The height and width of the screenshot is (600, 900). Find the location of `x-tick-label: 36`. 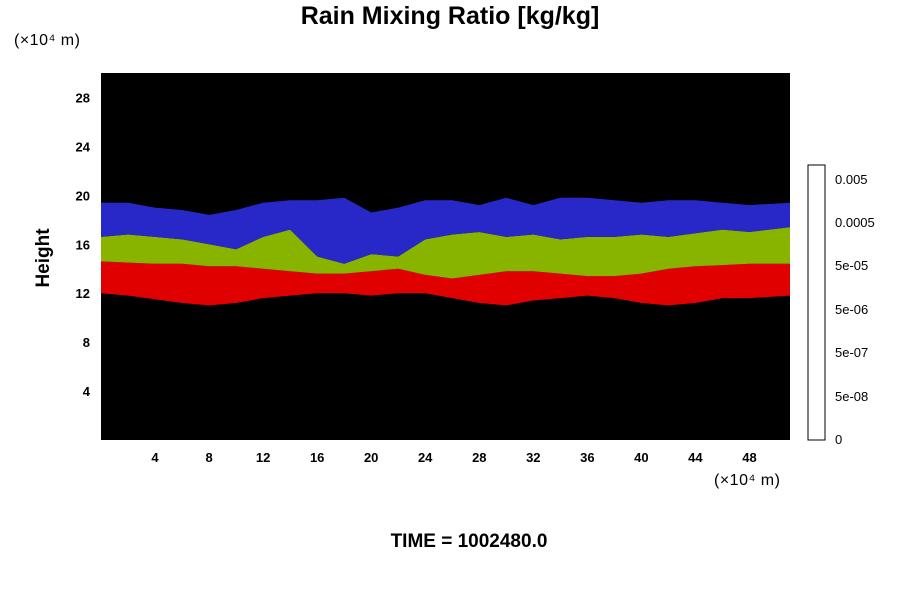

x-tick-label: 36 is located at coordinates (587, 457).